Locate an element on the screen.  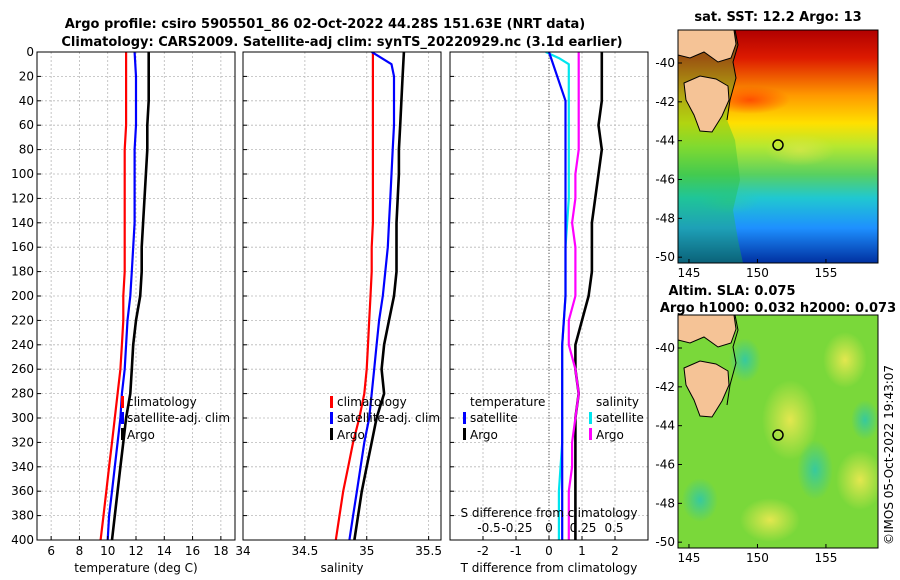
legend-s-satellite-label: satellite is located at coordinates (620, 418).